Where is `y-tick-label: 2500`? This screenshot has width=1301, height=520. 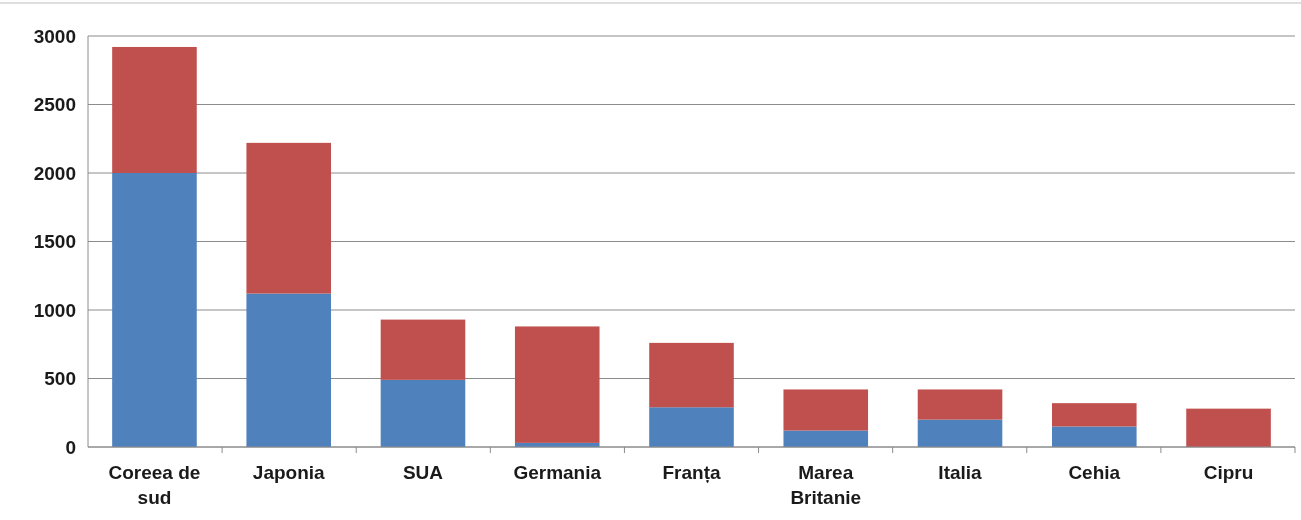
y-tick-label: 2500 is located at coordinates (54, 105).